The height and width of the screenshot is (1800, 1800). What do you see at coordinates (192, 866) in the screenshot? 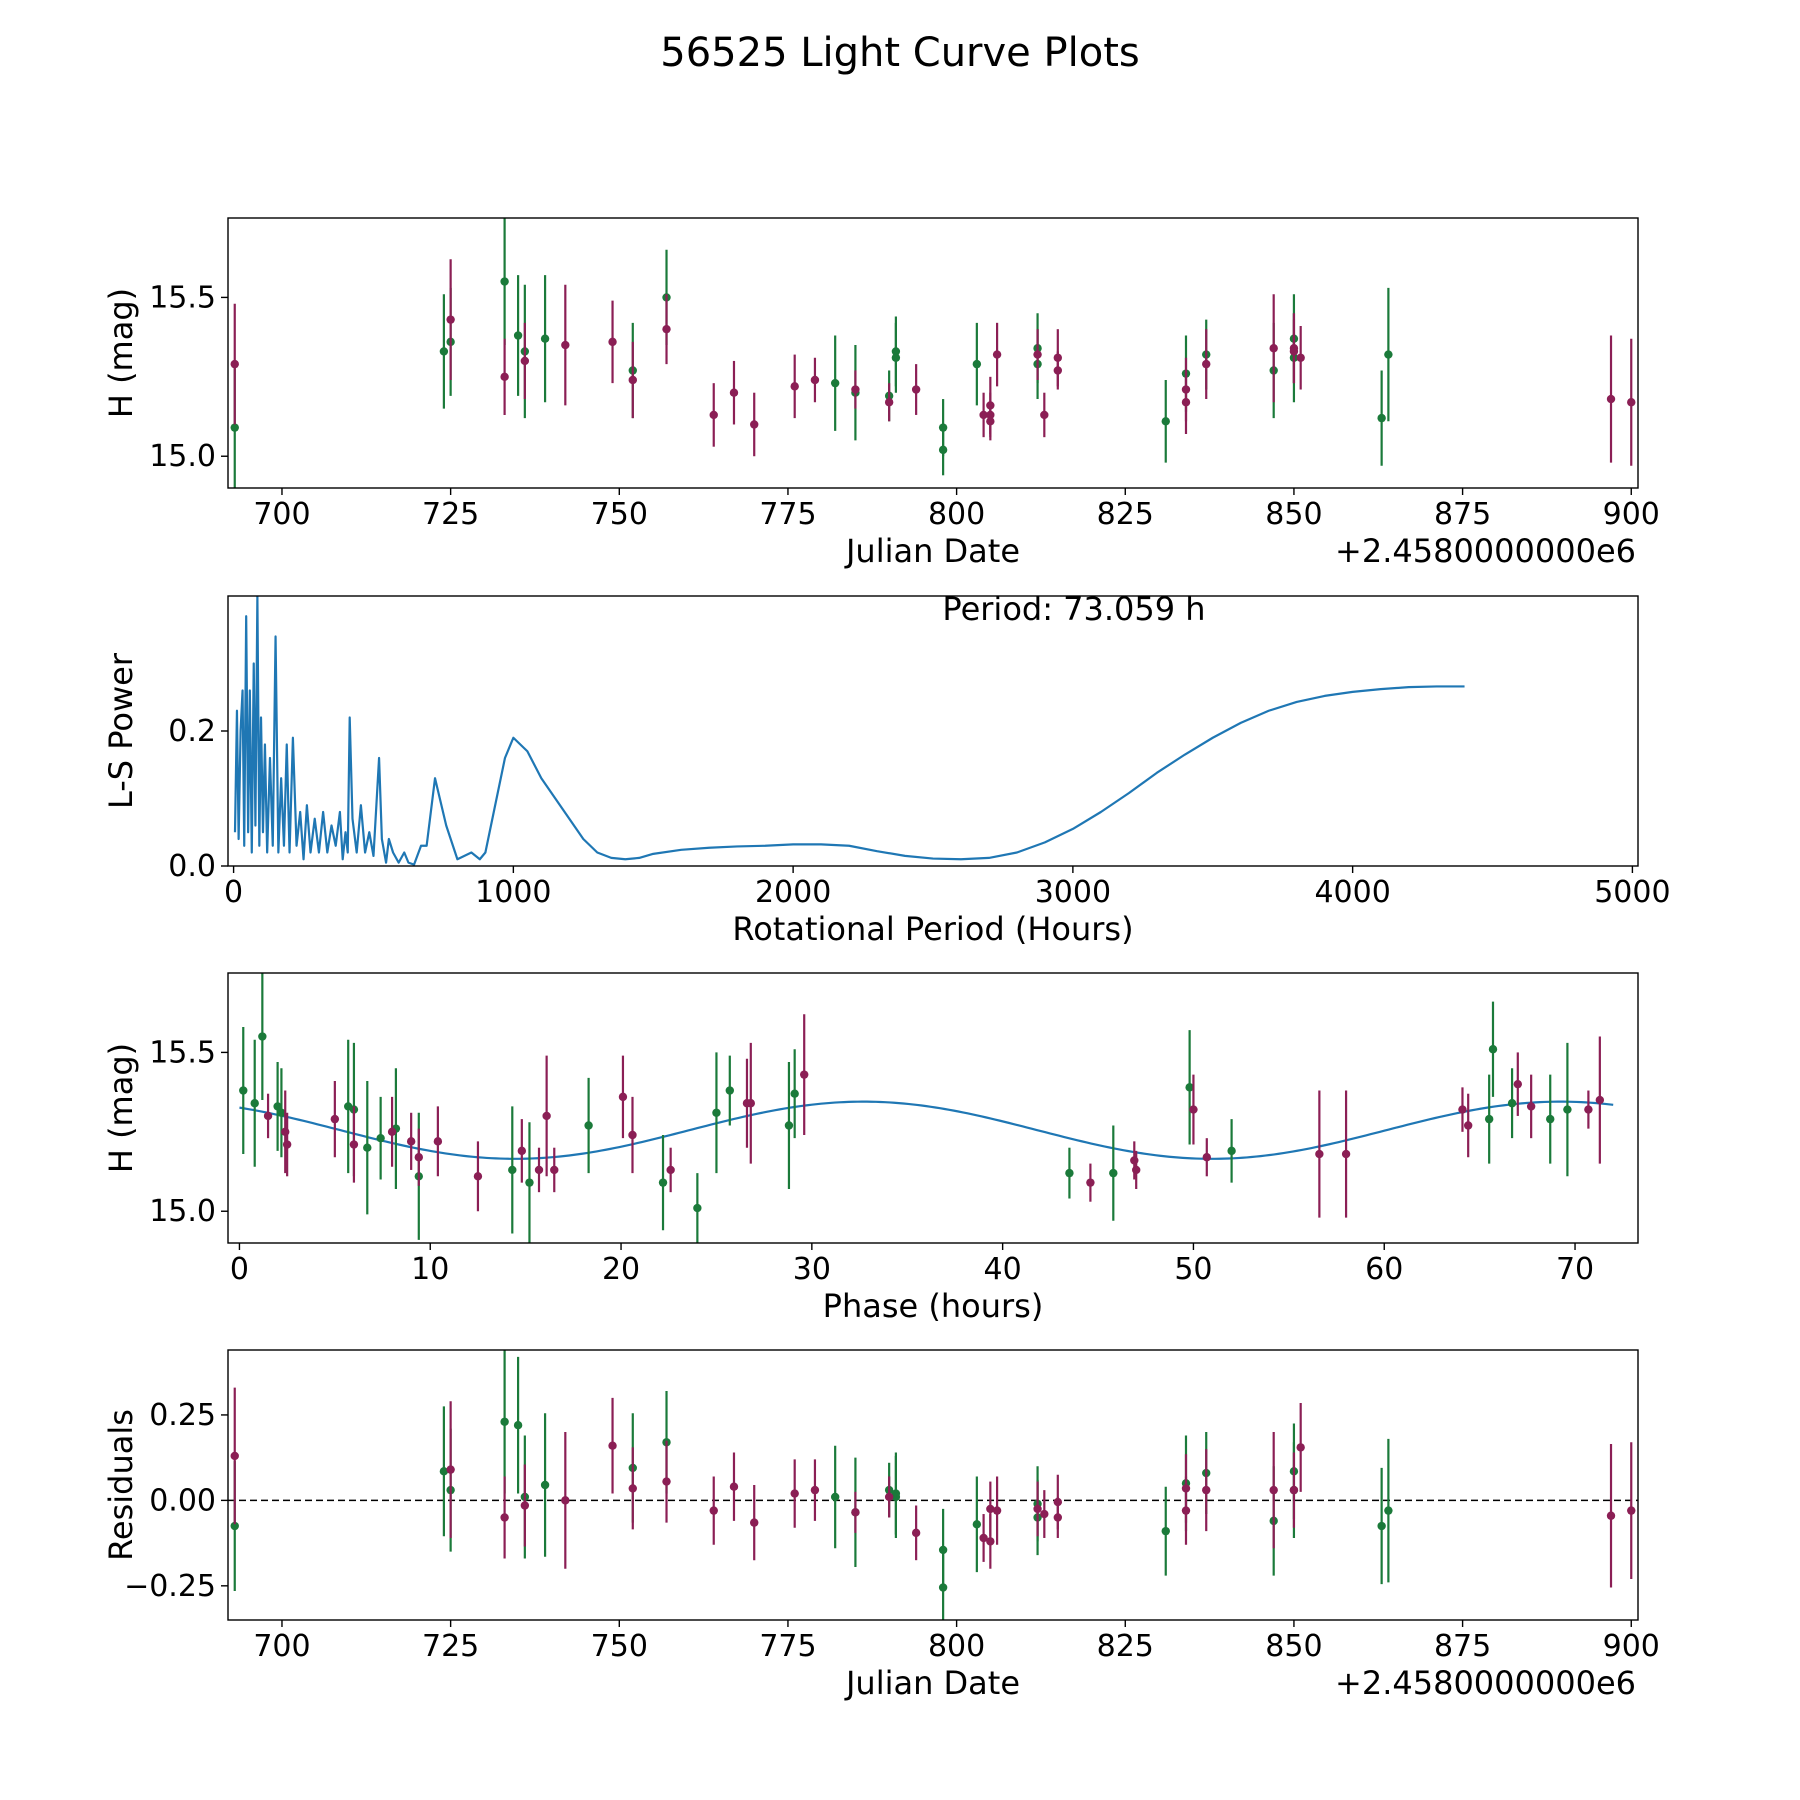
I see `y-tick-label: 0.0` at bounding box center [192, 866].